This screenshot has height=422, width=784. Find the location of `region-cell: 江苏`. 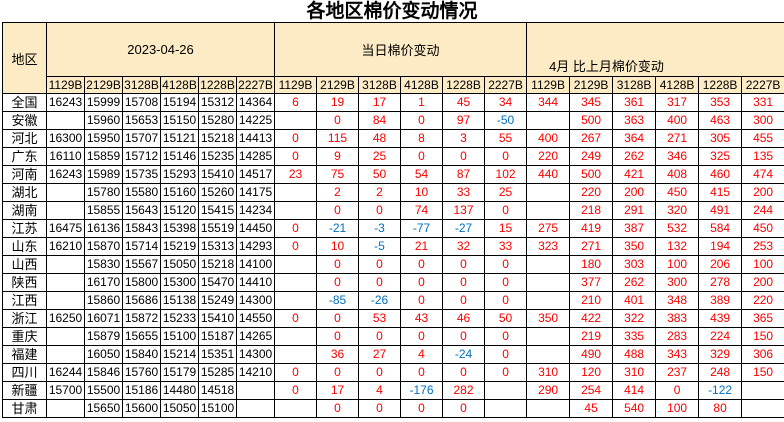

region-cell: 江苏 is located at coordinates (24, 228).